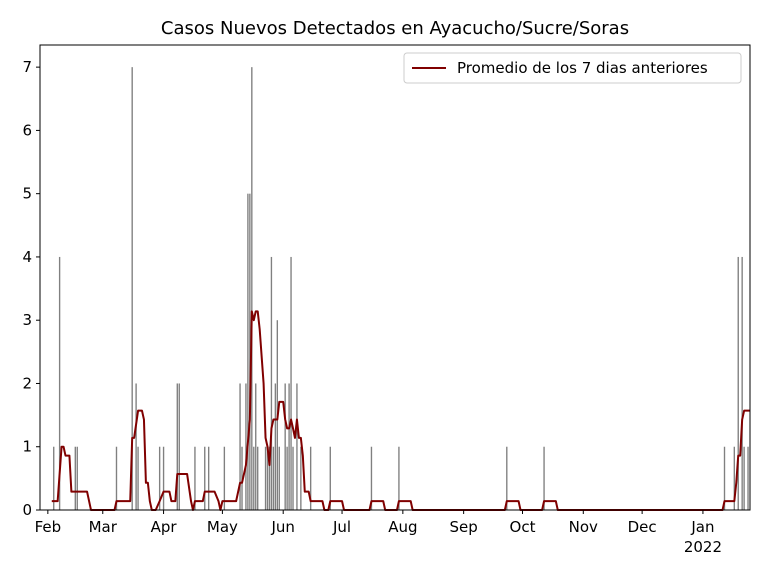 The height and width of the screenshot is (576, 768). I want to click on legend-label: Promedio de los 7 dias anteriores, so click(582, 68).